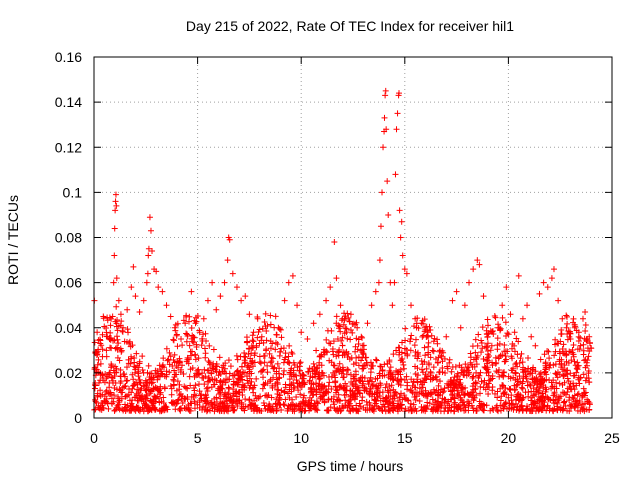  Describe the element at coordinates (350, 466) in the screenshot. I see `x-axis-label: GPS time / hours` at that location.